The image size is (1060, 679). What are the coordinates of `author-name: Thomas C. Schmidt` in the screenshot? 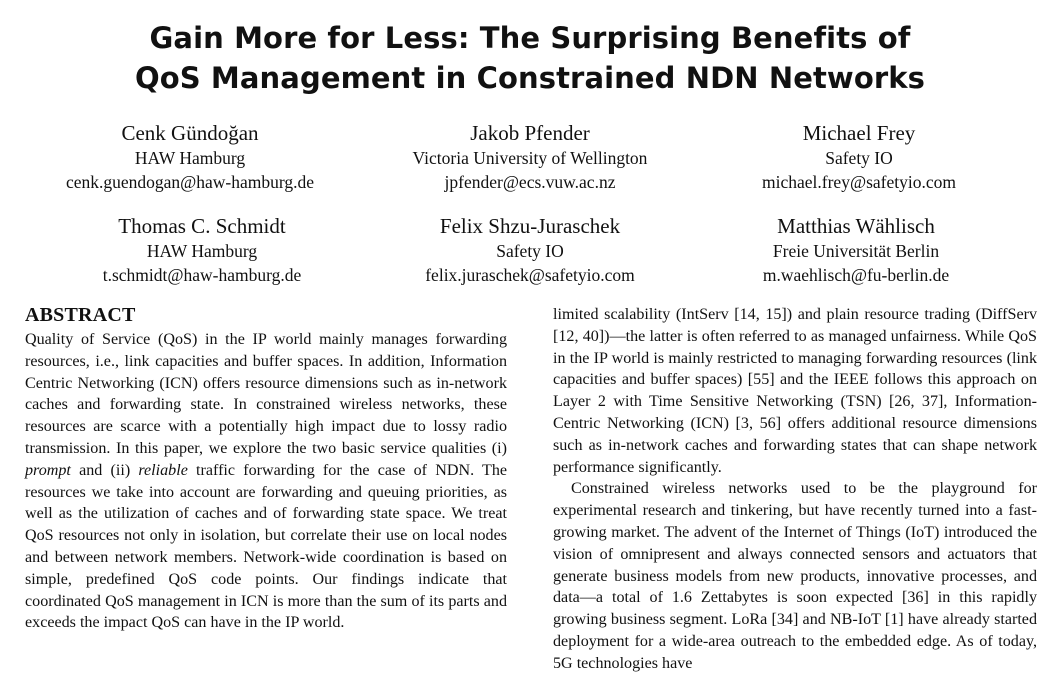 It's located at (202, 226).